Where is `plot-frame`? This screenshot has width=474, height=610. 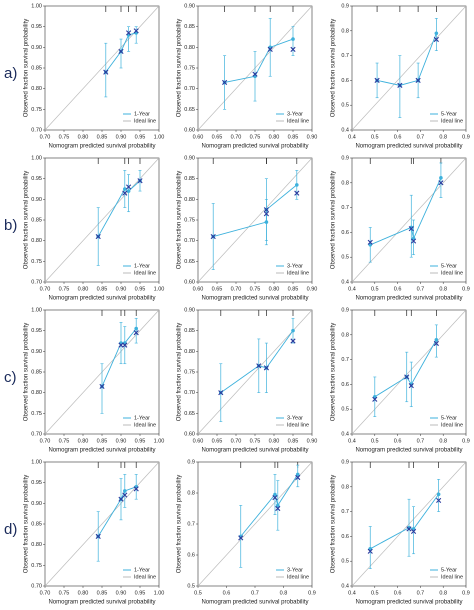 plot-frame is located at coordinates (409, 372).